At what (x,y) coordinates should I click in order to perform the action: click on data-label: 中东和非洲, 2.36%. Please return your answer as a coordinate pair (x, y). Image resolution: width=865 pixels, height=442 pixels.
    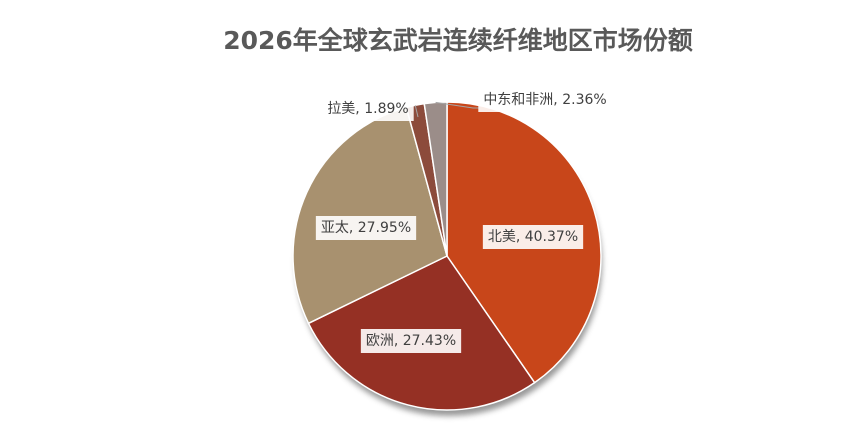
    Looking at the image, I should click on (544, 100).